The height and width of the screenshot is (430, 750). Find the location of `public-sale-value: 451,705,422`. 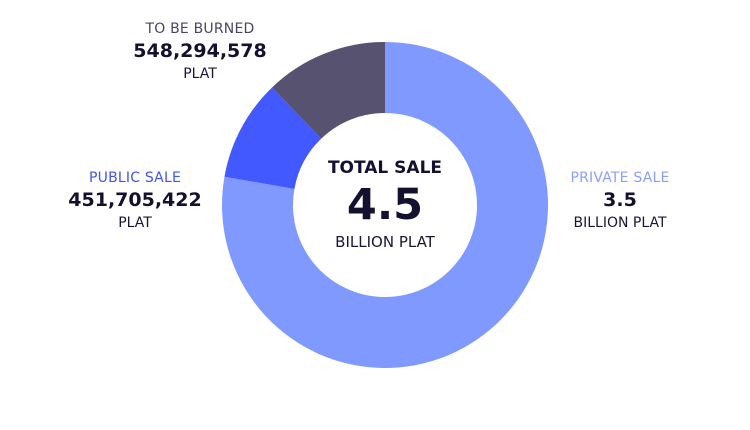

public-sale-value: 451,705,422 is located at coordinates (135, 200).